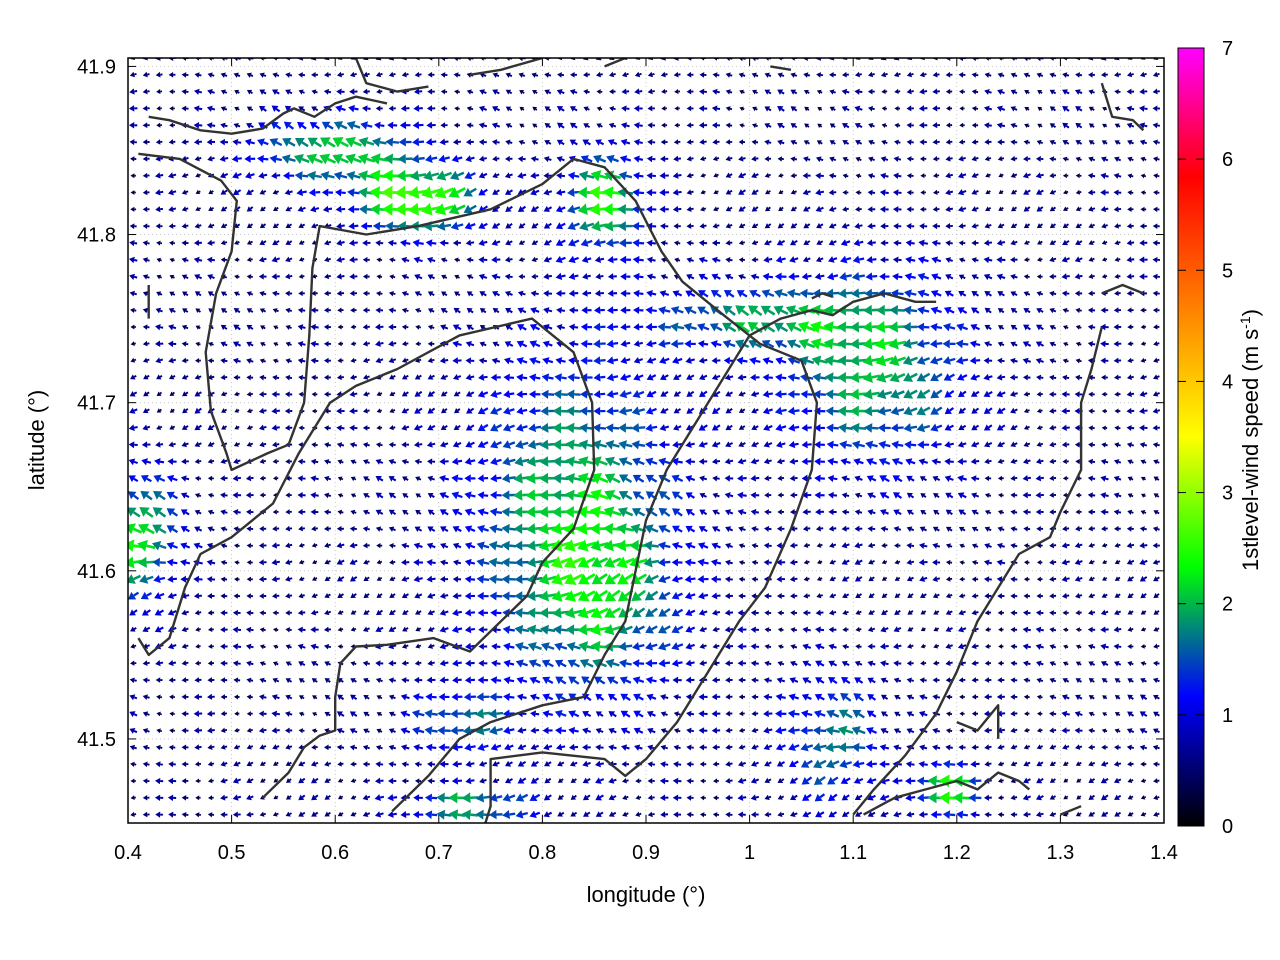 The image size is (1280, 960). Describe the element at coordinates (1227, 160) in the screenshot. I see `colorbar-tick-label: 6` at that location.